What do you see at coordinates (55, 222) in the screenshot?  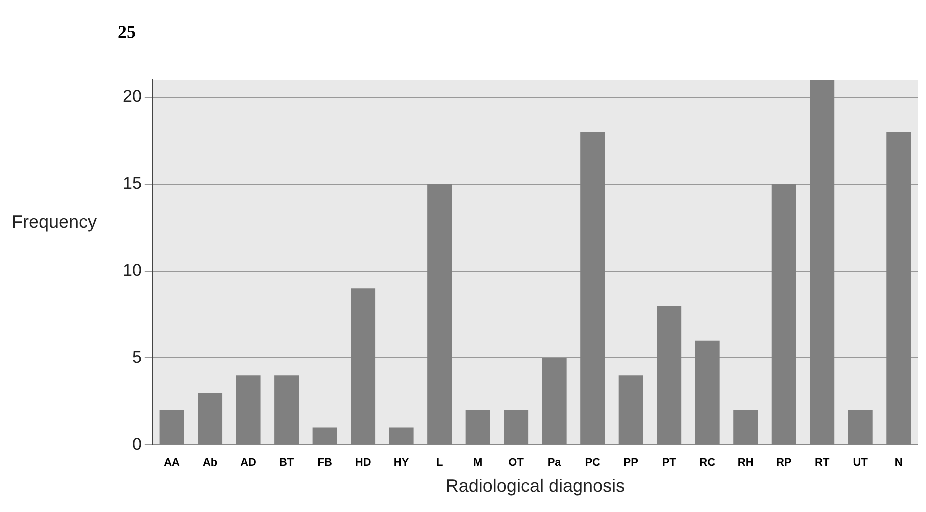 I see `y-axis-title: Frequency` at bounding box center [55, 222].